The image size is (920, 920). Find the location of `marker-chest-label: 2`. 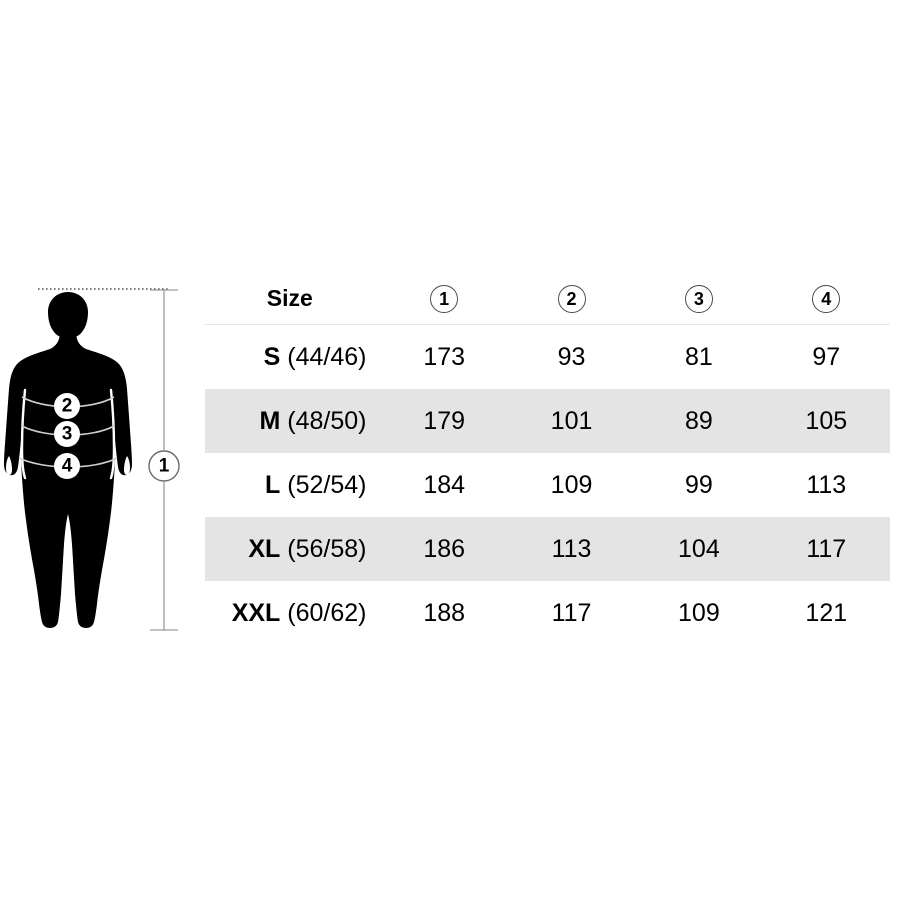

marker-chest-label: 2 is located at coordinates (67, 406).